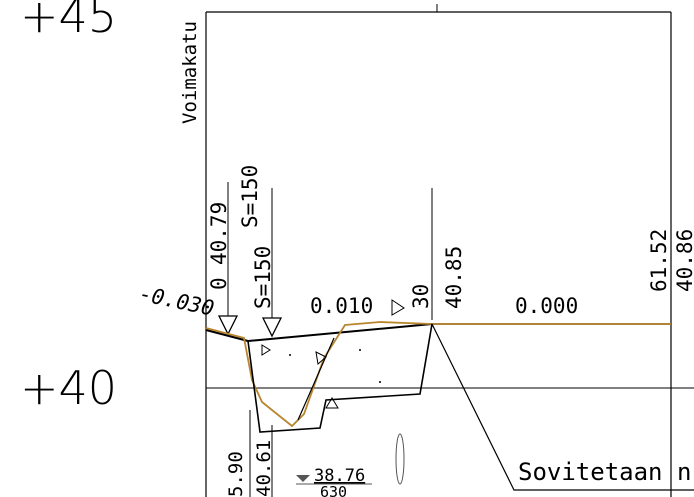 Image resolution: width=694 pixels, height=497 pixels. Describe the element at coordinates (604, 472) in the screenshot. I see `note-text: Sovitetaan n` at that location.